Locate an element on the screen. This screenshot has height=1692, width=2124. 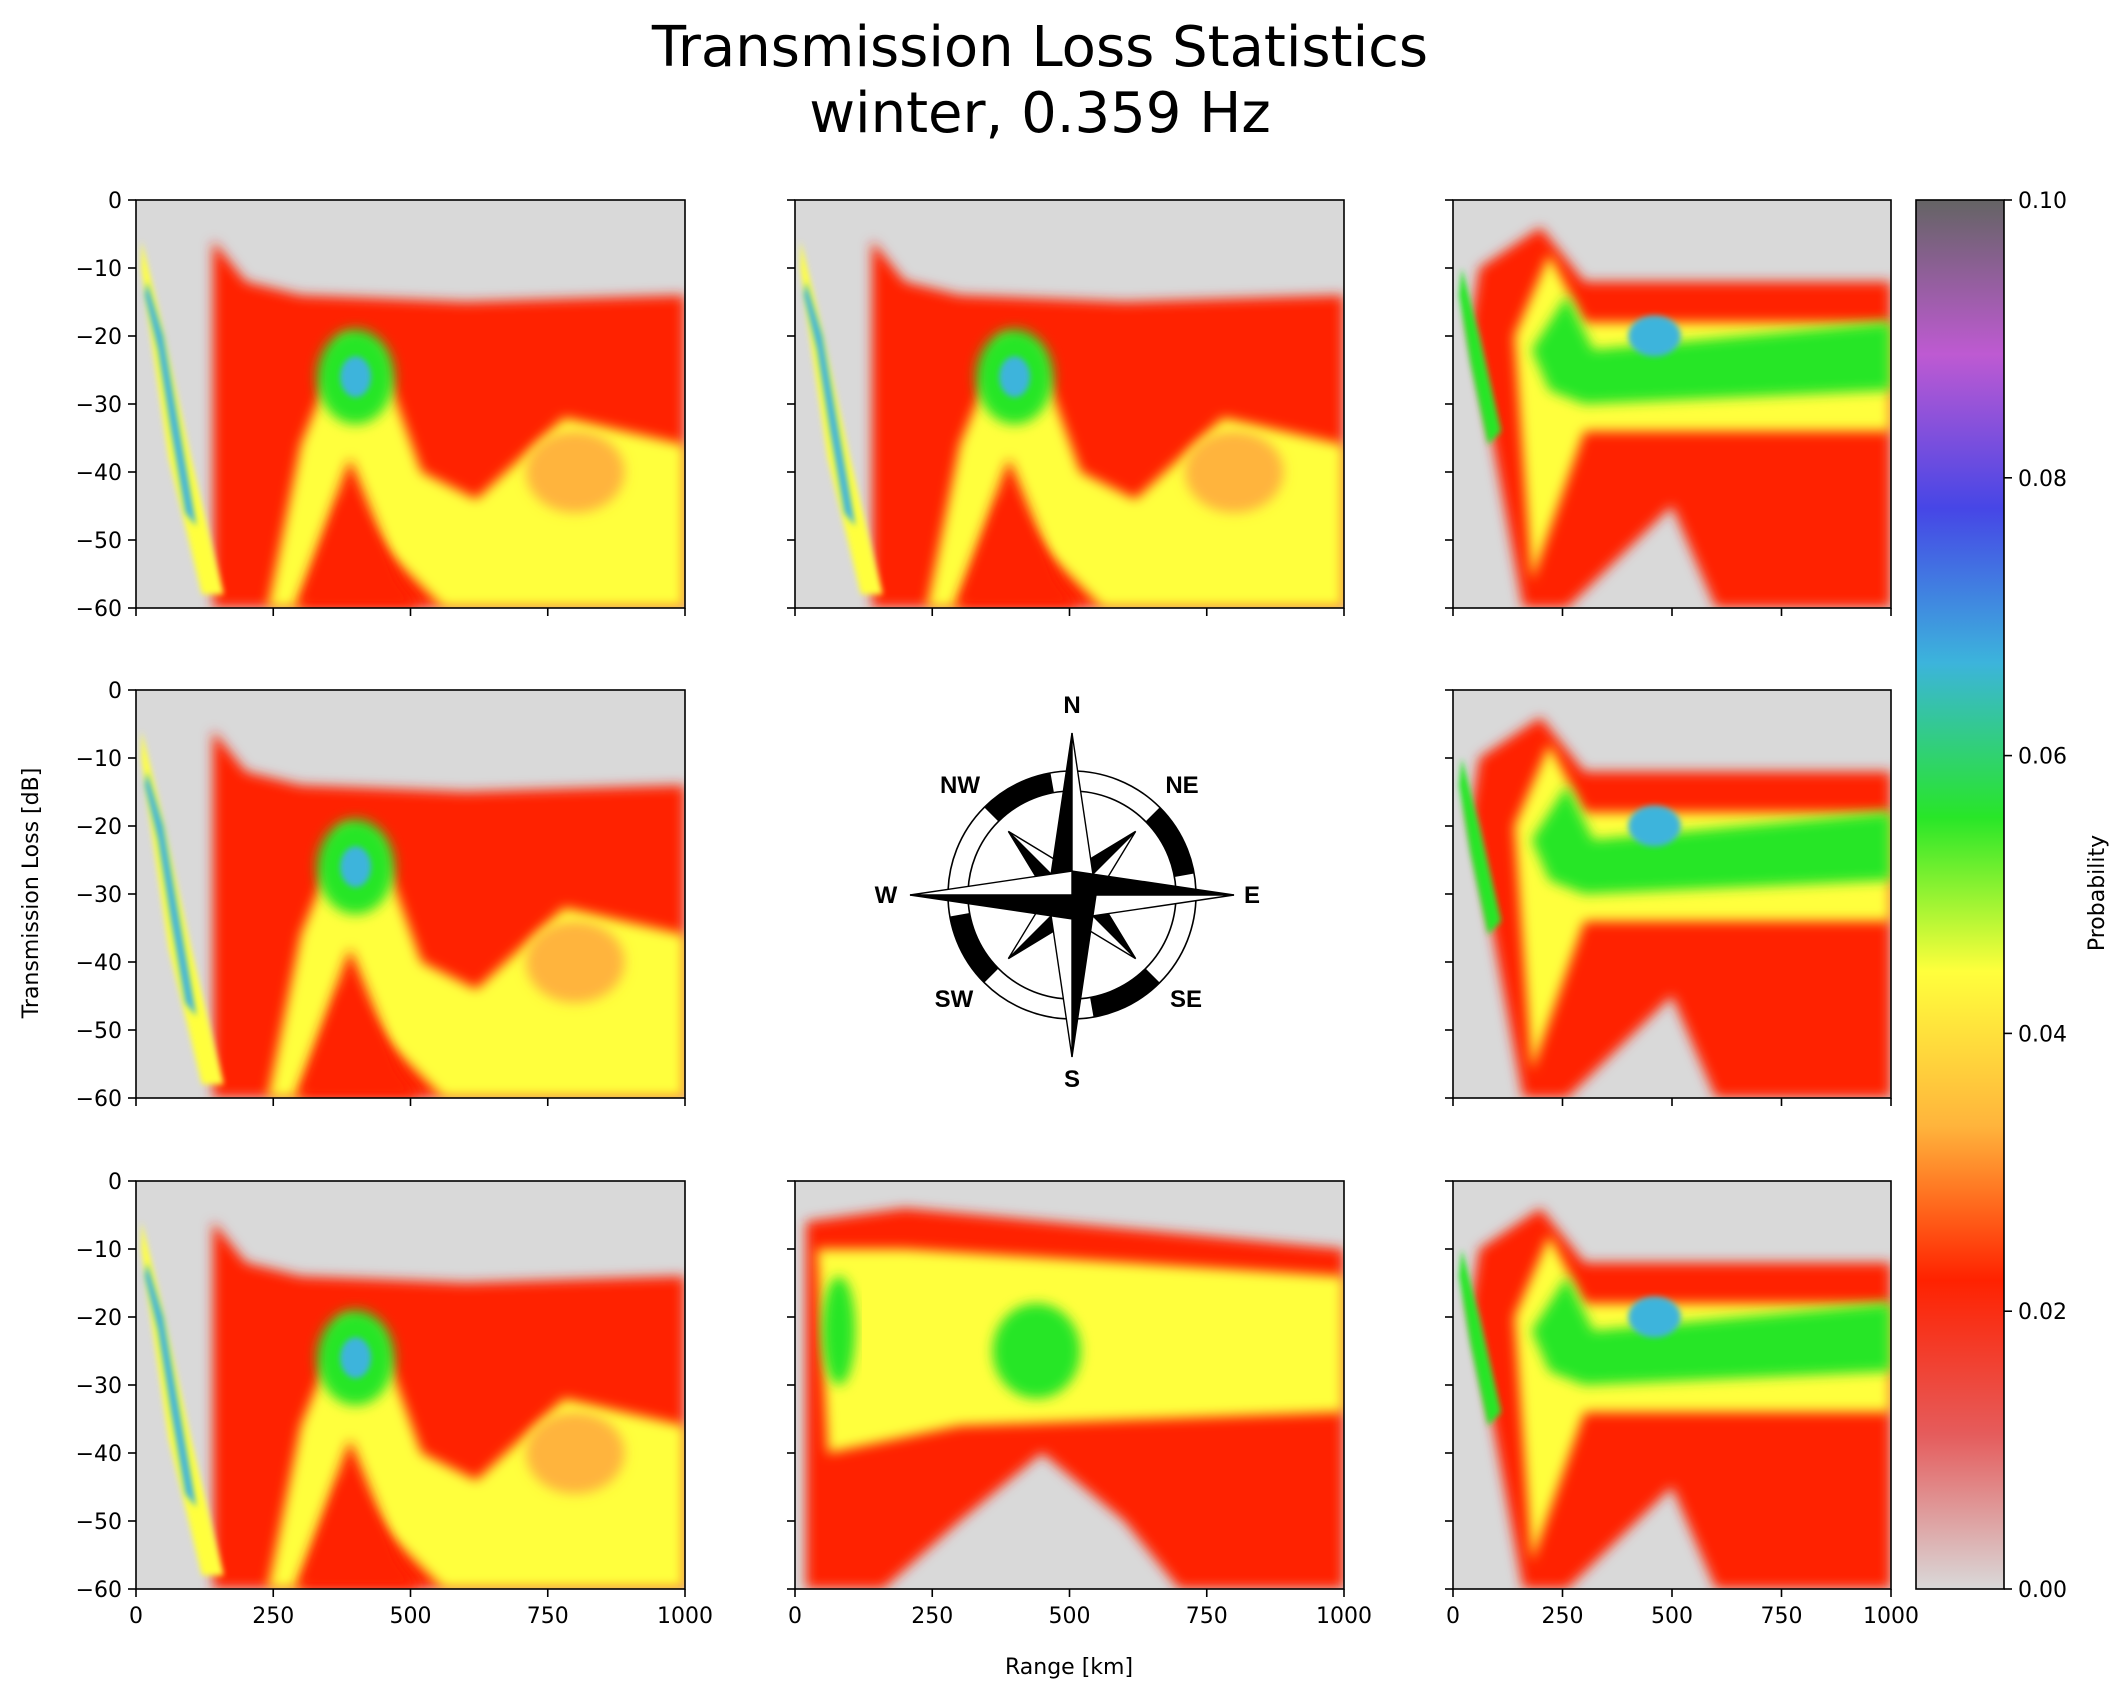
colorbar-gradient is located at coordinates (1960, 894).